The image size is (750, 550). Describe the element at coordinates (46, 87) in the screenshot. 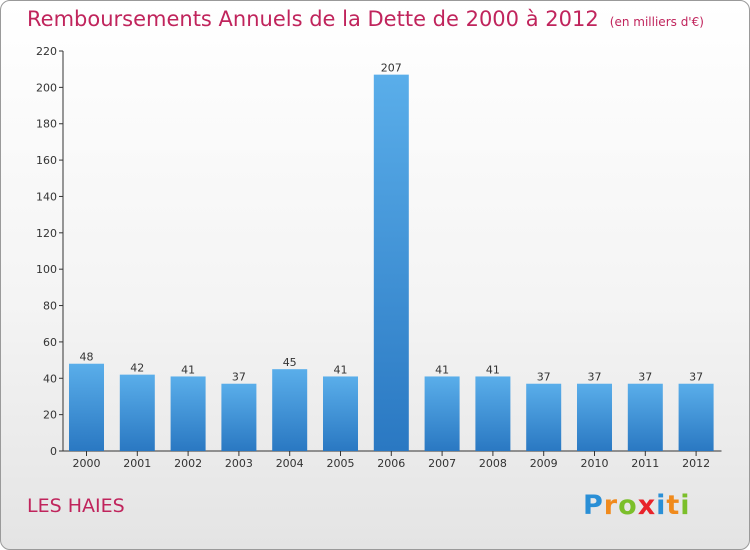

I see `y-tick-label: 200` at that location.